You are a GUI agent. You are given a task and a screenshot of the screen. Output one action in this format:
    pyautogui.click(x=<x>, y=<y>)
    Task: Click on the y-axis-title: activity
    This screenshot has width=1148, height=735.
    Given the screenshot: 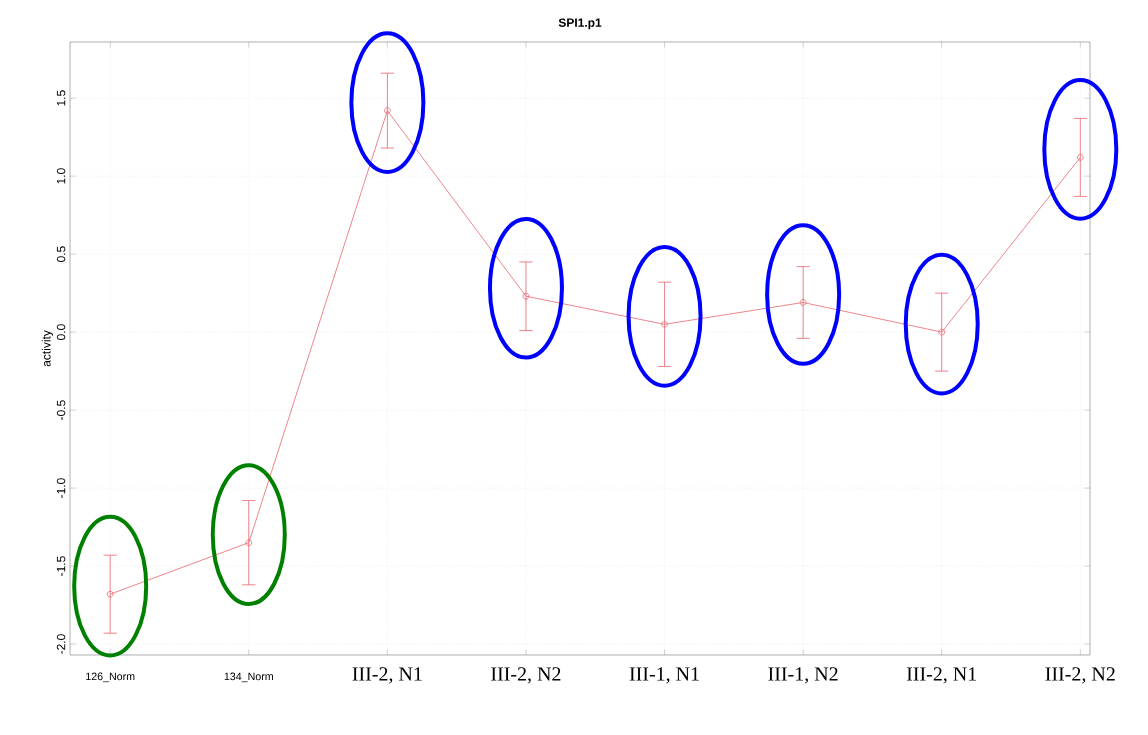 What is the action you would take?
    pyautogui.click(x=47, y=348)
    